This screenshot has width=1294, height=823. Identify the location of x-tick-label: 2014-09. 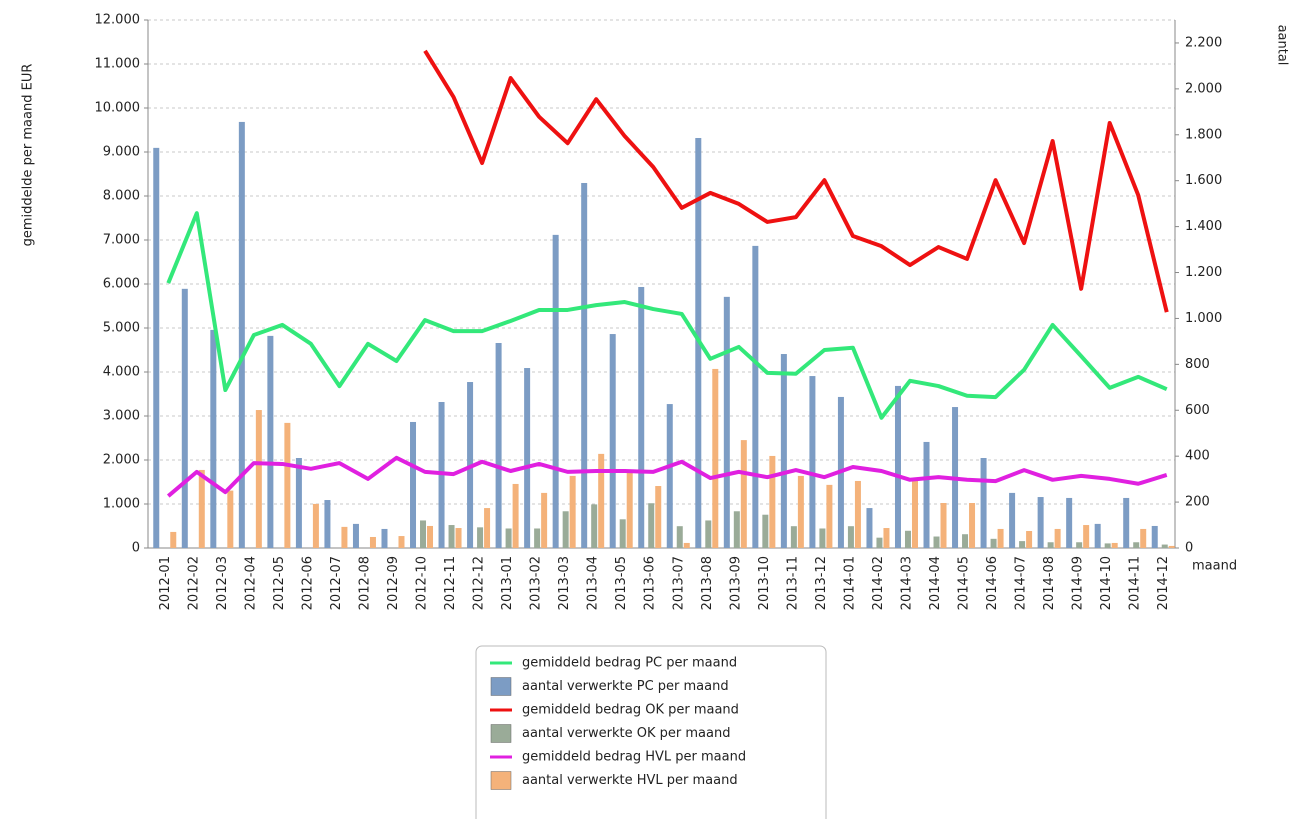
(1078, 583).